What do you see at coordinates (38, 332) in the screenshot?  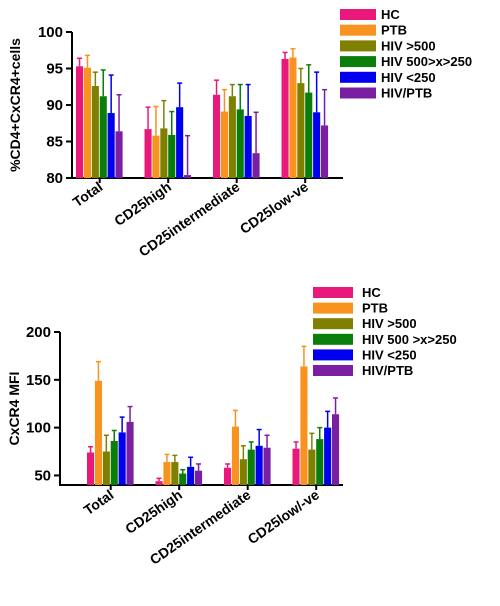 I see `y-tick-label: 200` at bounding box center [38, 332].